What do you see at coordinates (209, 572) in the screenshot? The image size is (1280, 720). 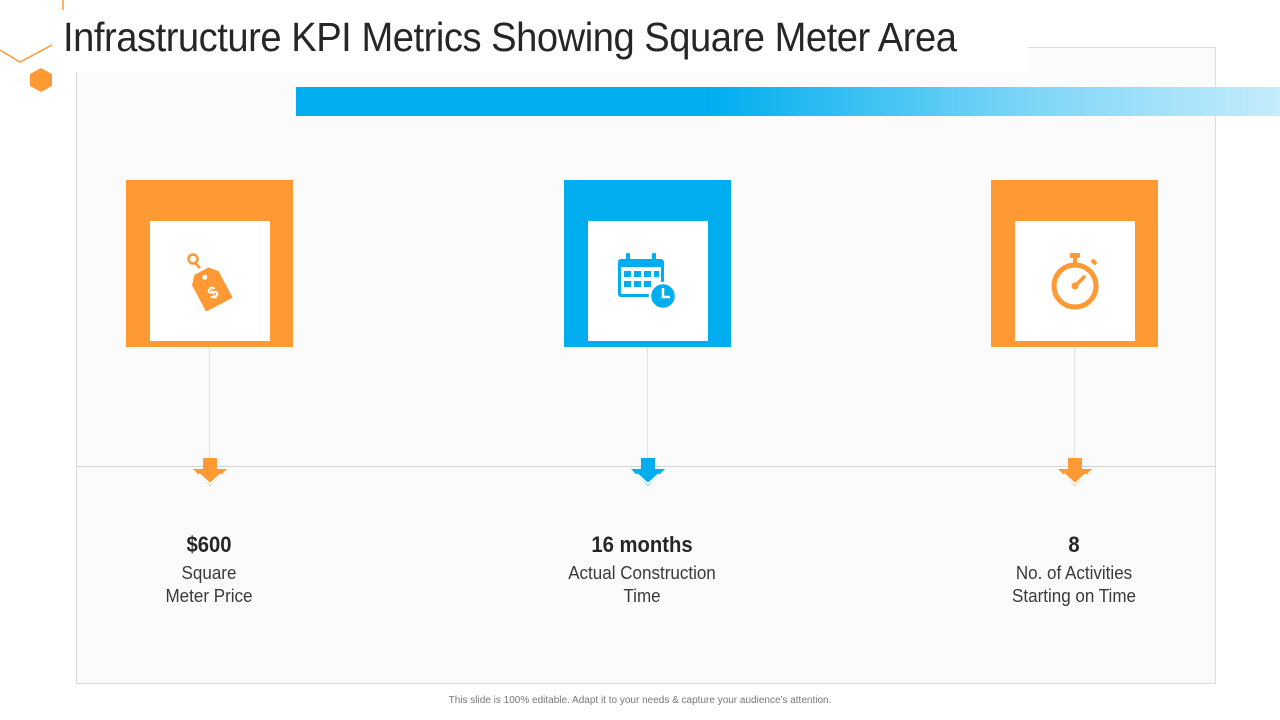 I see `kpi-label-line-1: Square` at bounding box center [209, 572].